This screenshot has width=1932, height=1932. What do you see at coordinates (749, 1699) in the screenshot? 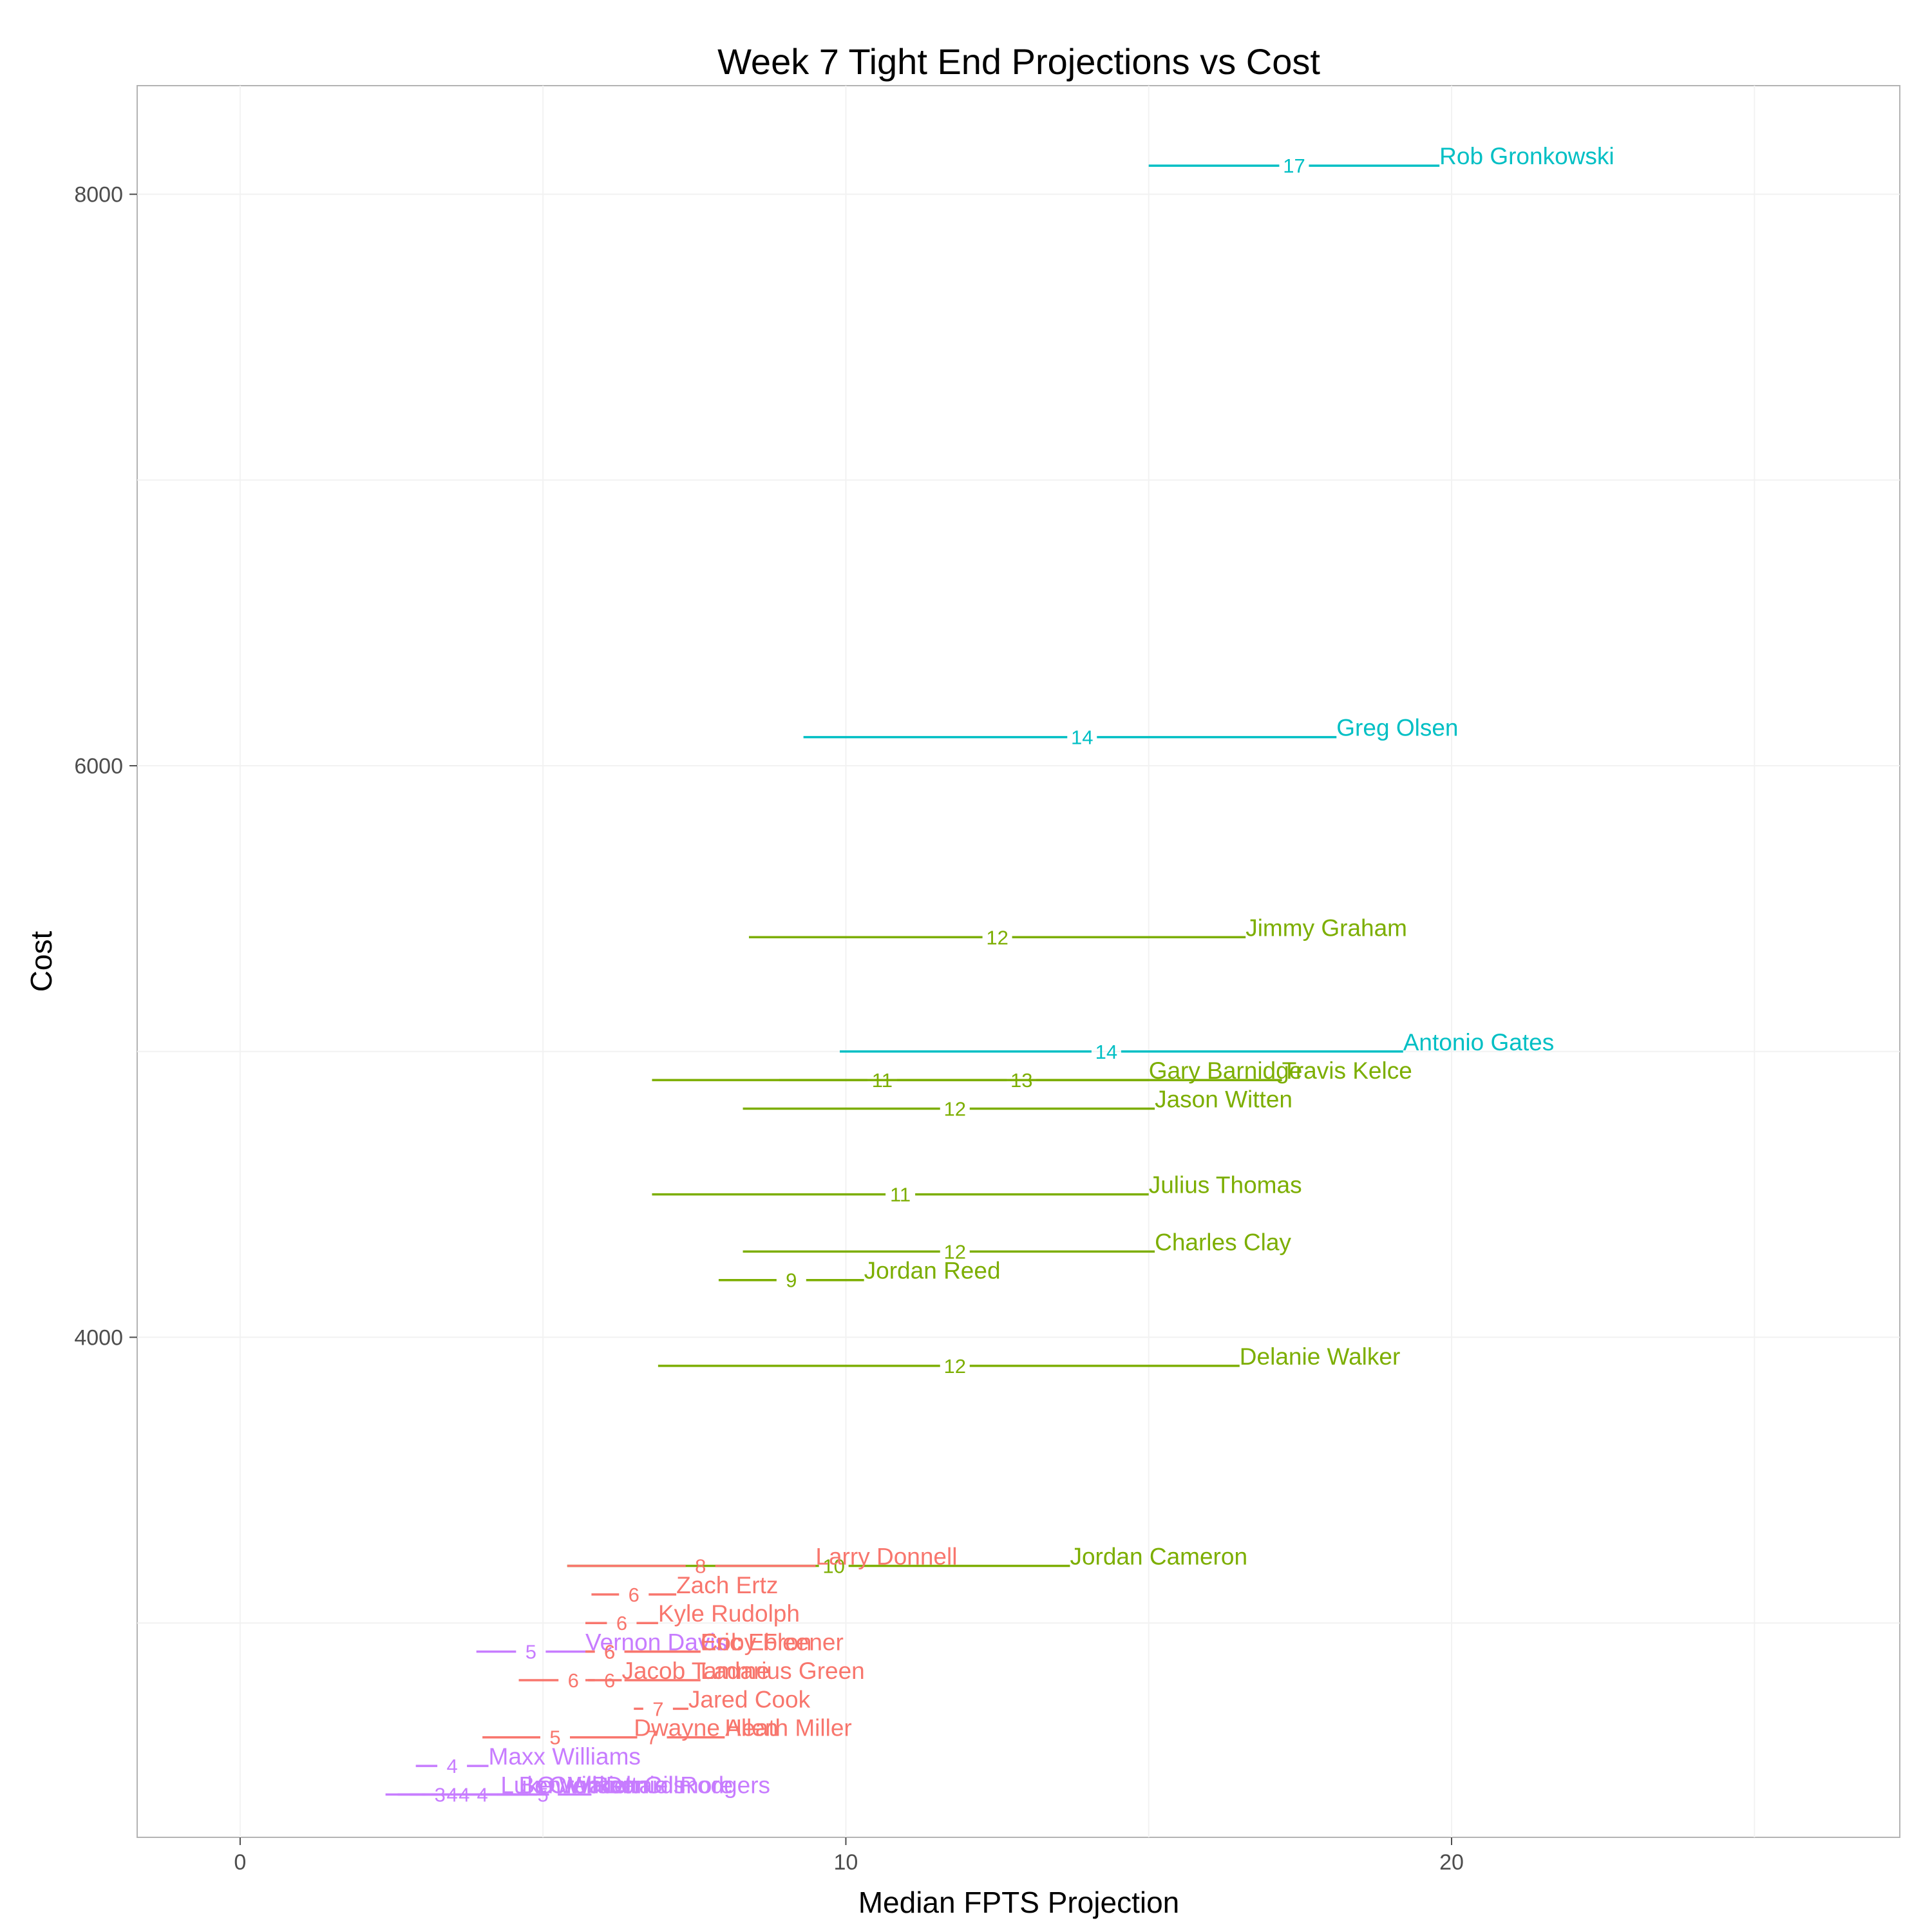
I see `player-label: Jared Cook` at bounding box center [749, 1699].